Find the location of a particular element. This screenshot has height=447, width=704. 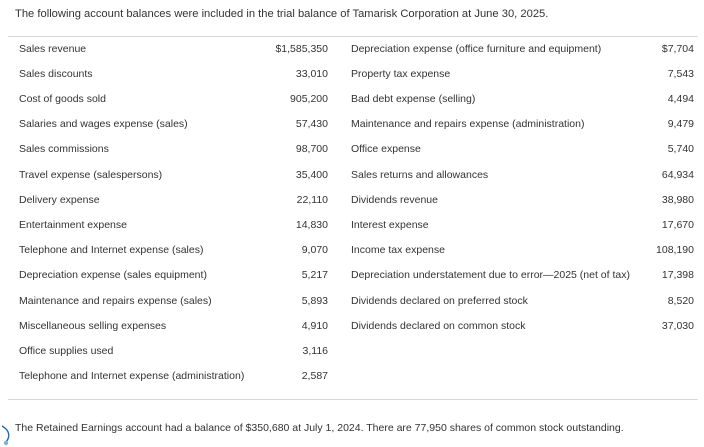

left-account-value: 9,070 is located at coordinates (314, 250).